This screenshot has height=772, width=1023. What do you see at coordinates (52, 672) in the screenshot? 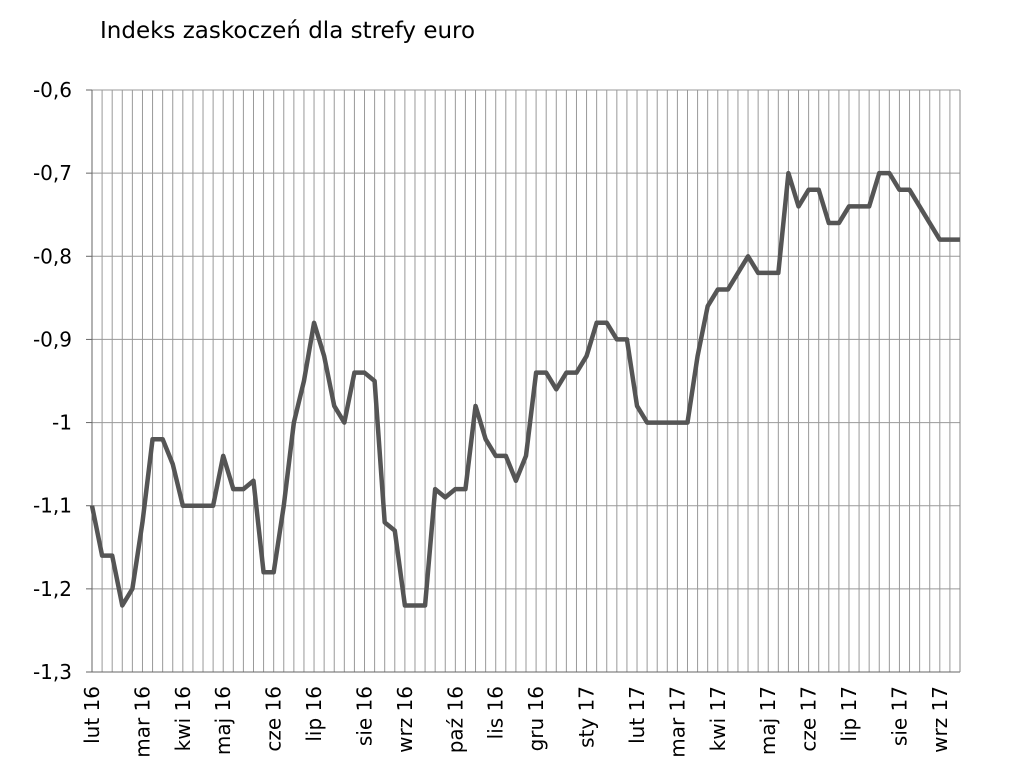
I see `y-tick-label: -1,3` at bounding box center [52, 672].